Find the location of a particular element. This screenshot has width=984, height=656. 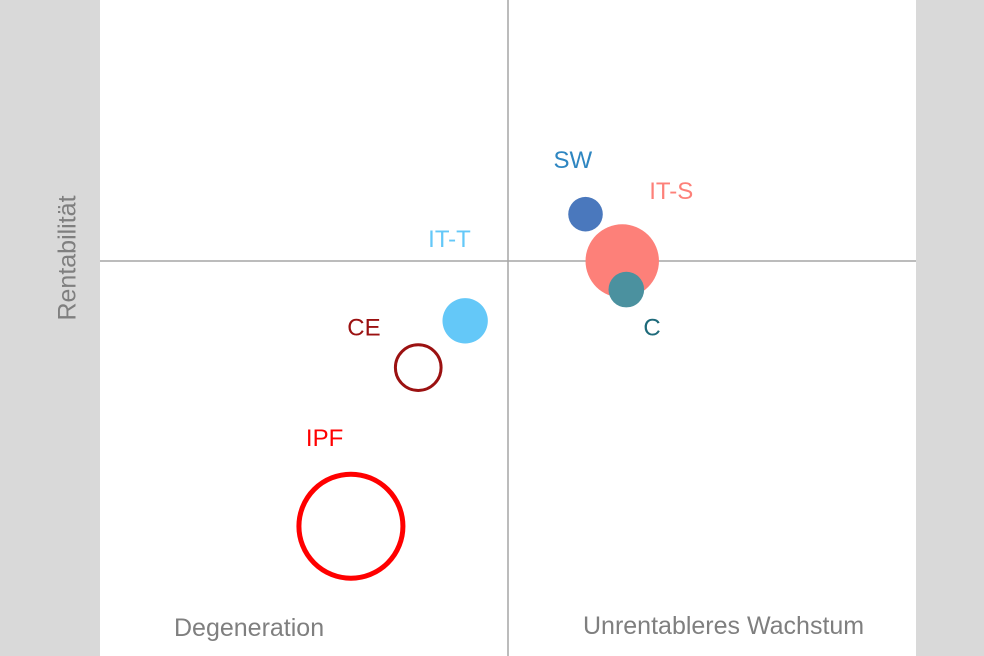

data-label-it-t: IT-T is located at coordinates (449, 239).